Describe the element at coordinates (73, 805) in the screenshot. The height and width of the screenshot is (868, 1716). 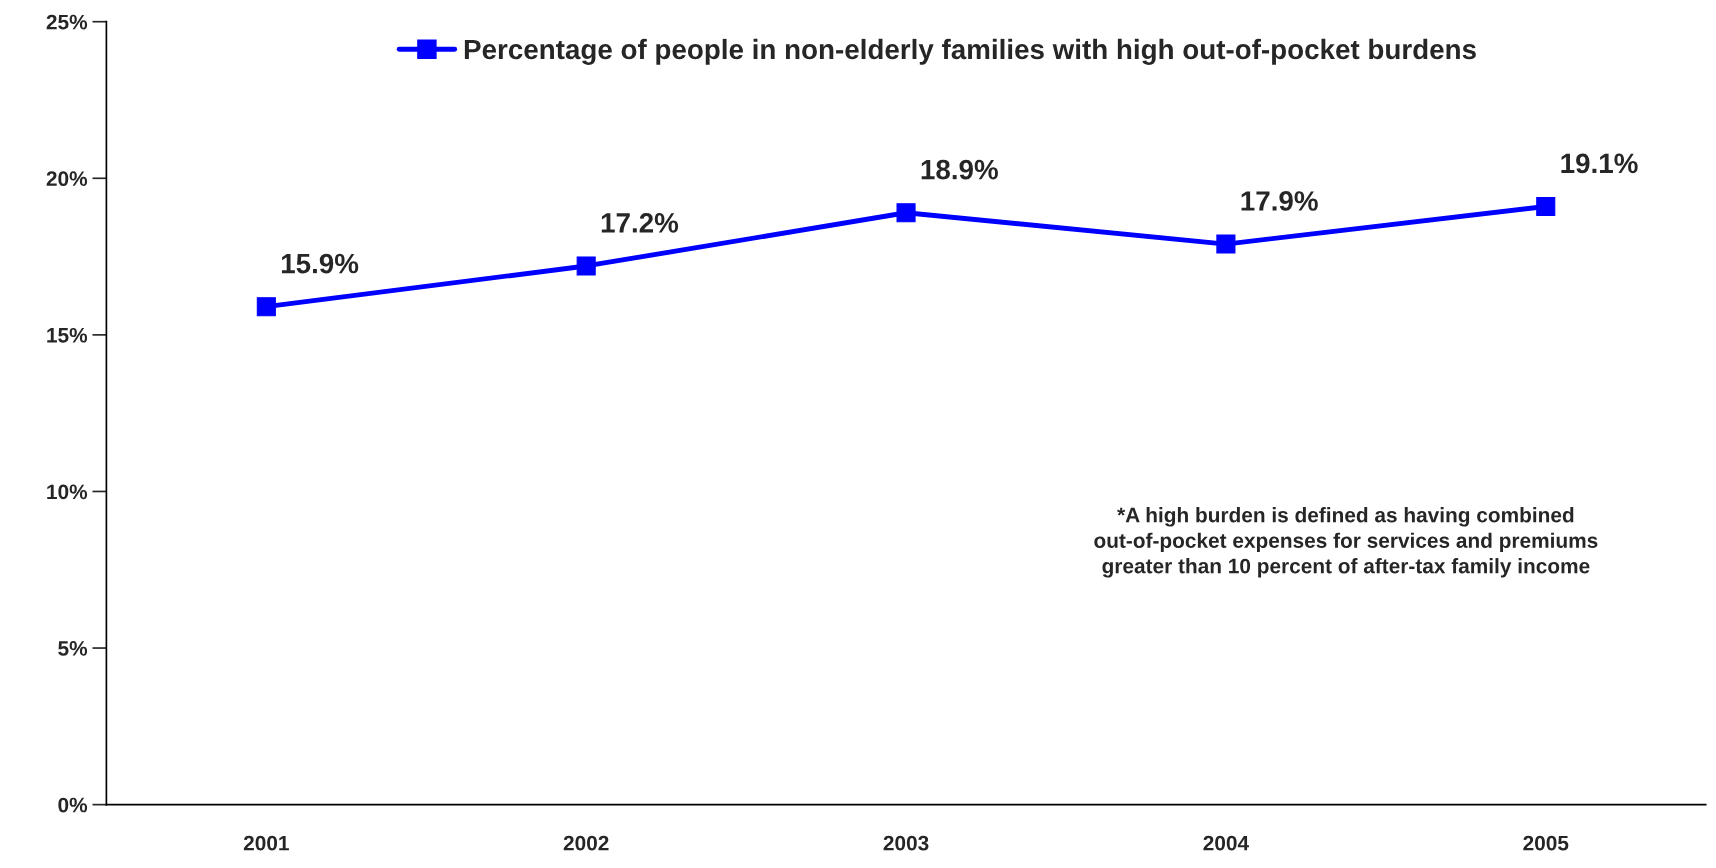
I see `y-tick-label: 0%` at that location.